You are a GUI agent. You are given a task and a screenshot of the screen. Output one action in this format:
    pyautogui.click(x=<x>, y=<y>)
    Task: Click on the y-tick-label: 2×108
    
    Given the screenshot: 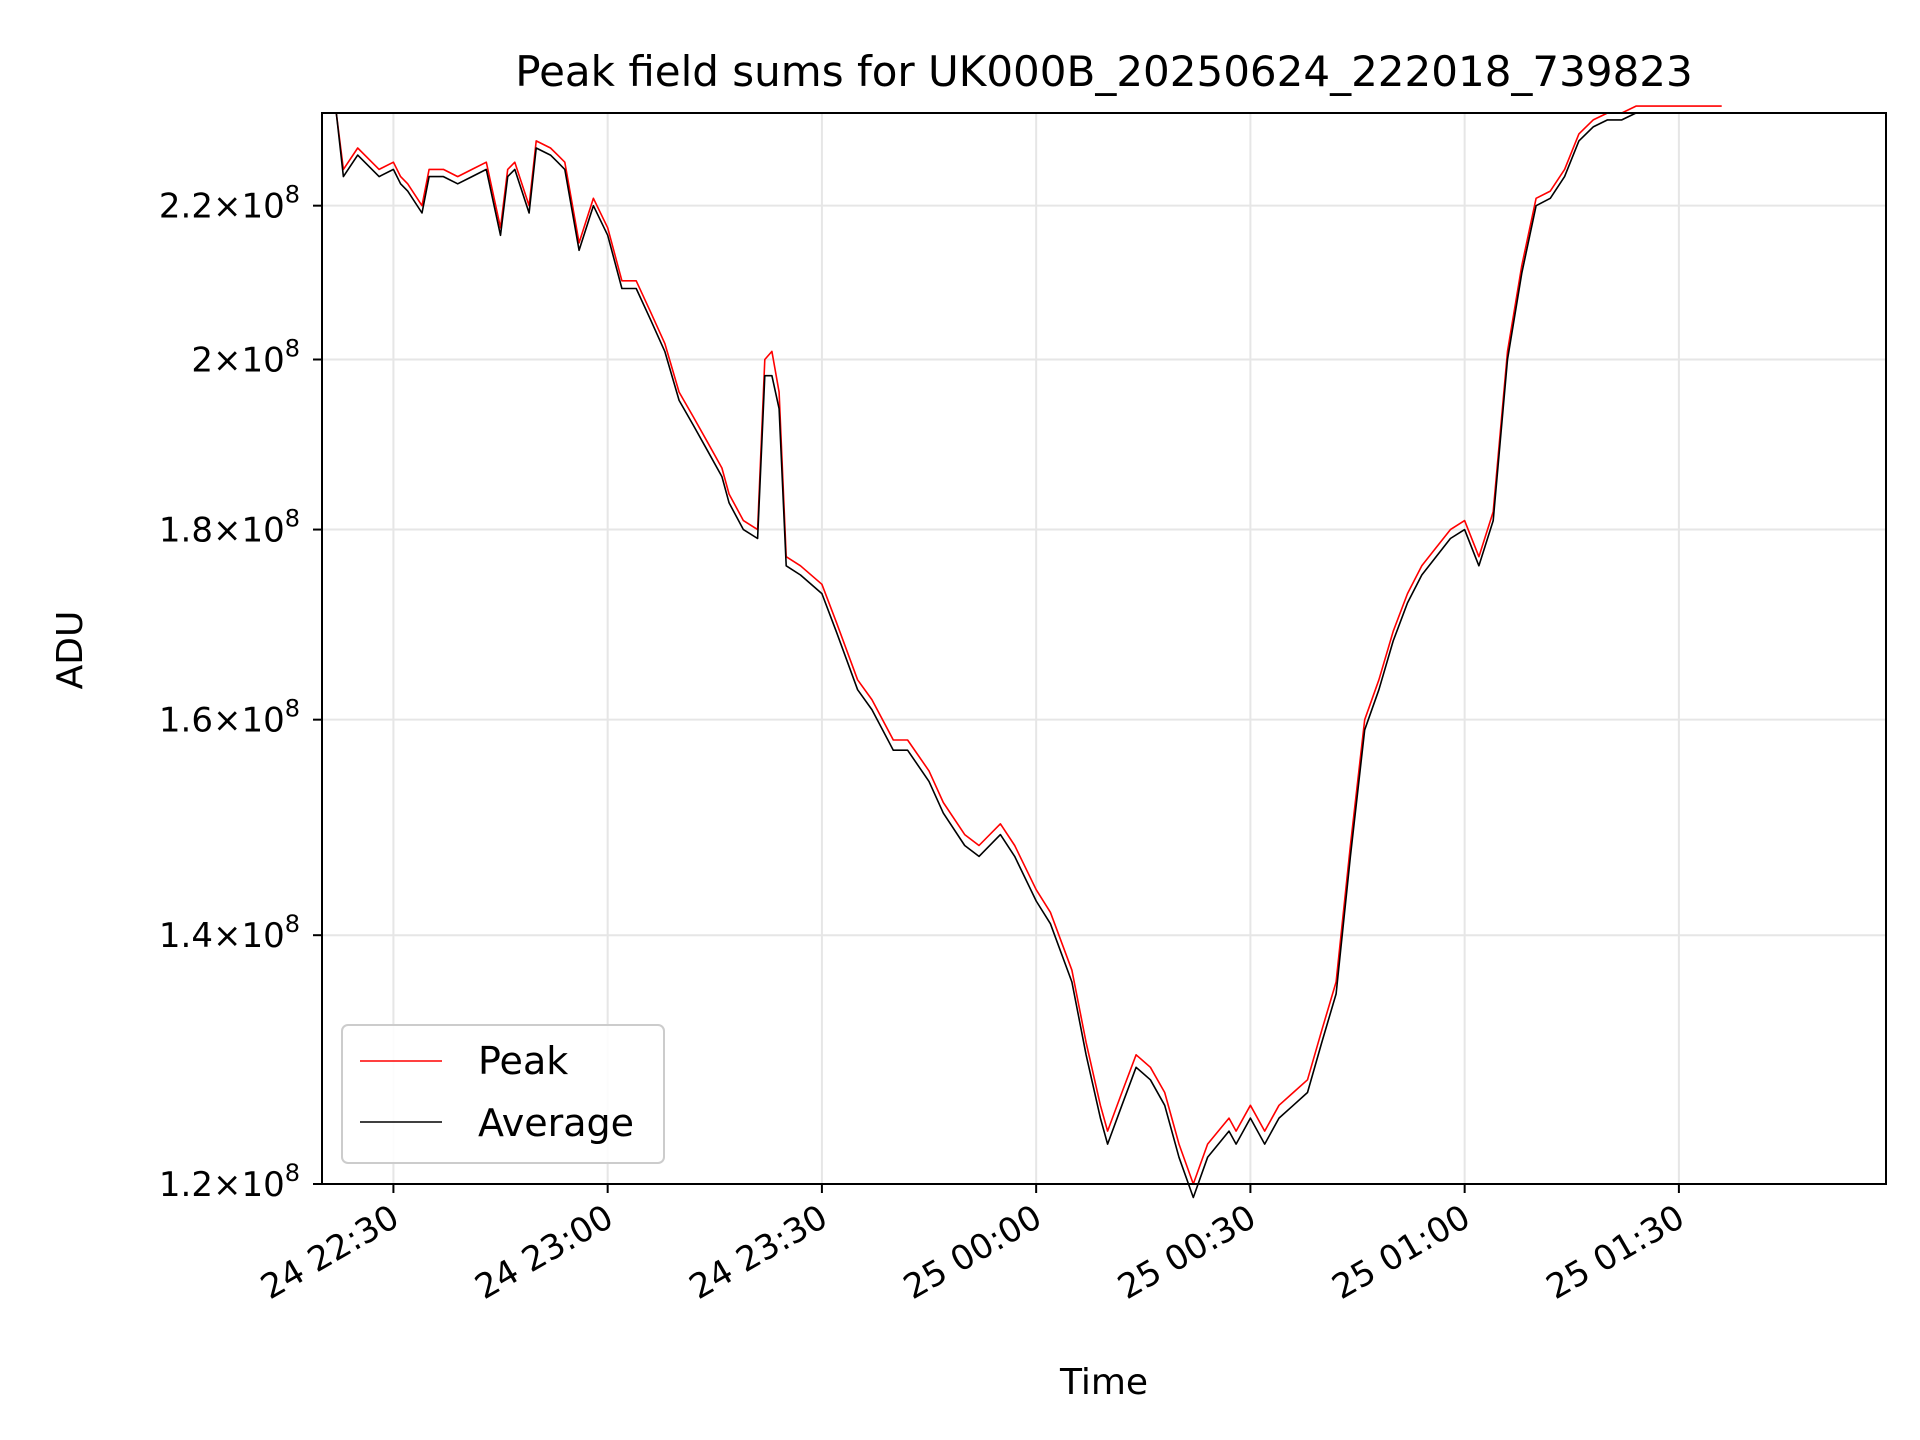 What is the action you would take?
    pyautogui.click(x=245, y=358)
    